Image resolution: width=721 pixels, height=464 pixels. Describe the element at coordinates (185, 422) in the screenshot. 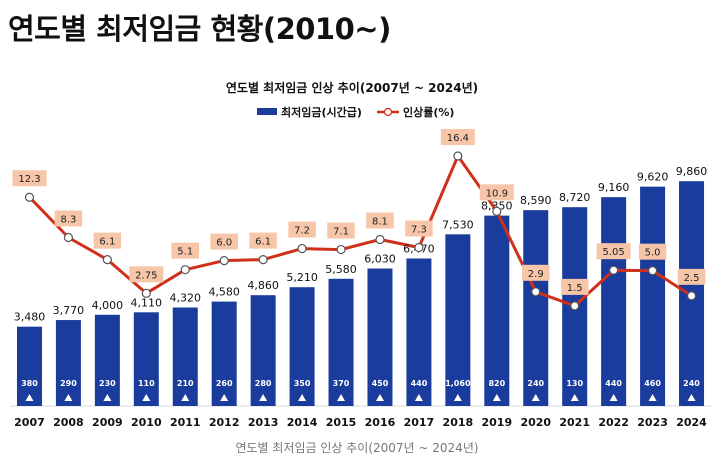

I see `x-tick-2011: 2011` at that location.